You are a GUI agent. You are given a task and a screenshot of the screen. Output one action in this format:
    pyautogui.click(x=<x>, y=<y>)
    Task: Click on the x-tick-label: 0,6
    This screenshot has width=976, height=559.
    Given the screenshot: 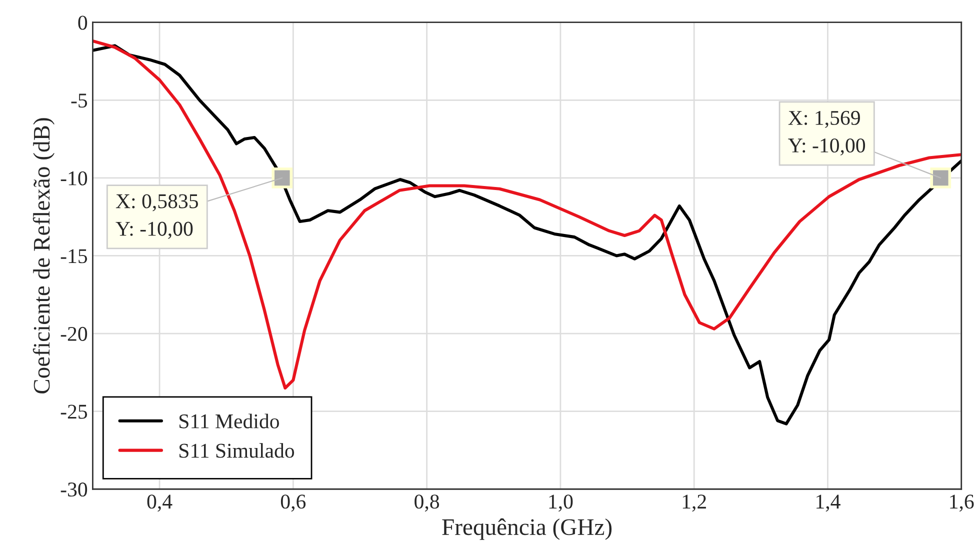 What is the action you would take?
    pyautogui.click(x=293, y=503)
    